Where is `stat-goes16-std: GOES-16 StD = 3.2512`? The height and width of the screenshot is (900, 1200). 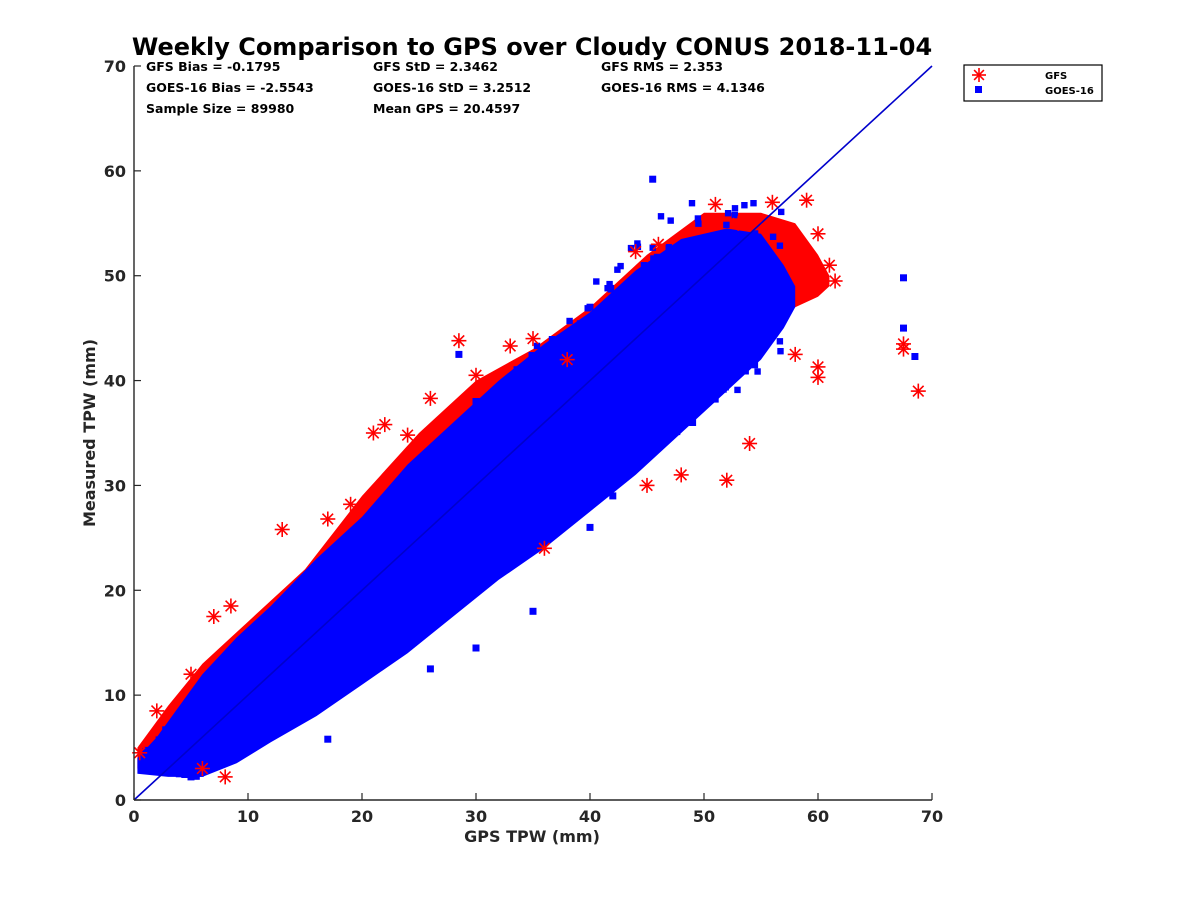 stat-goes16-std: GOES-16 StD = 3.2512 is located at coordinates (452, 87).